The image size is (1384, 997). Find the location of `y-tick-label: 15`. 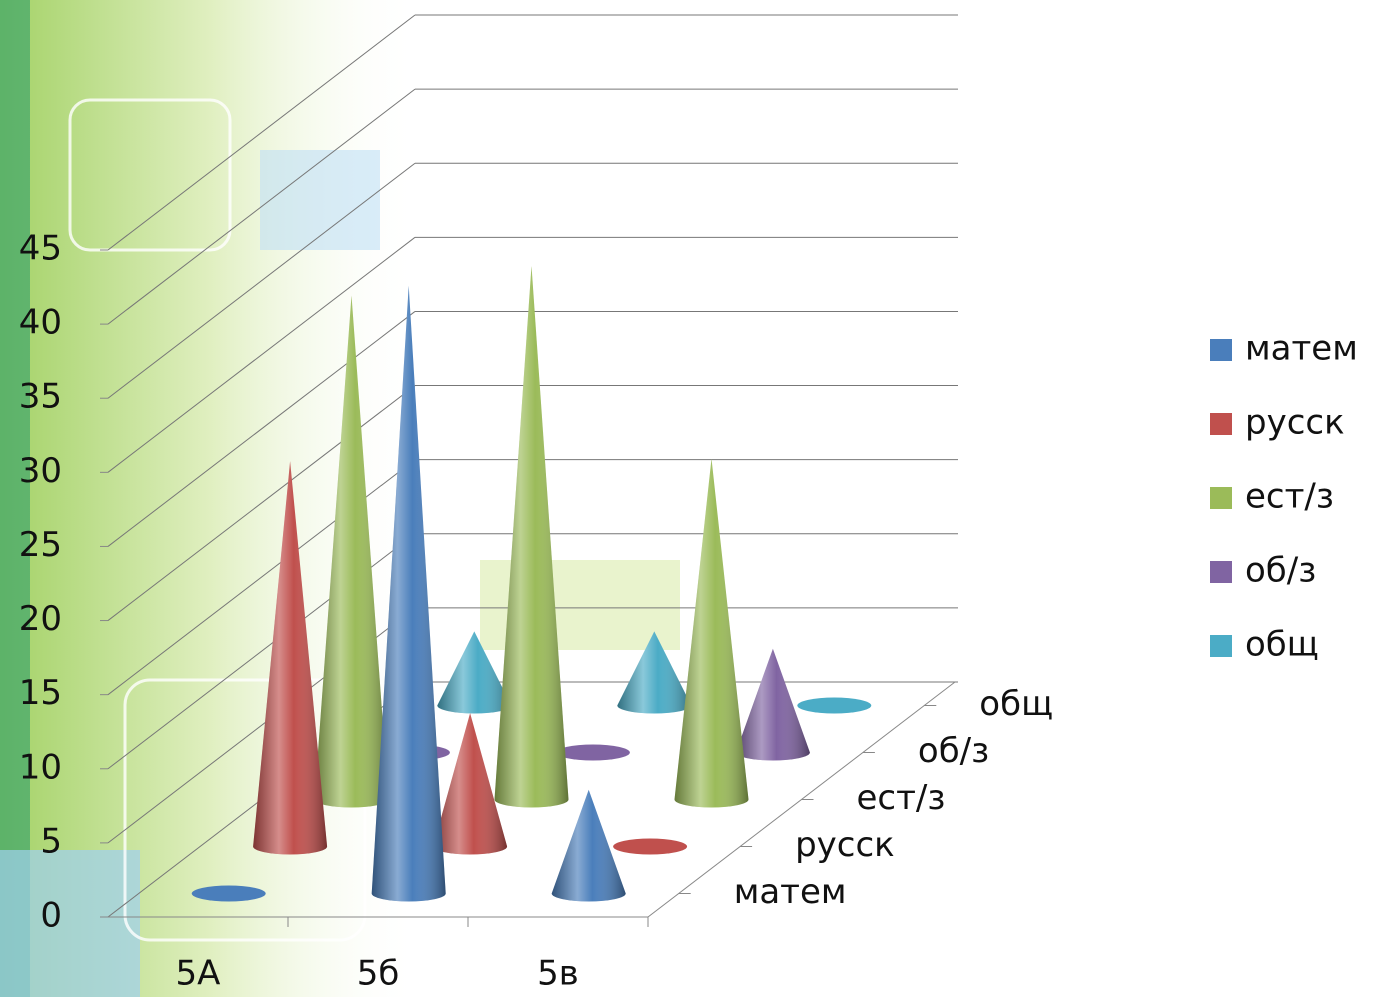

y-tick-label: 15 is located at coordinates (40, 693).